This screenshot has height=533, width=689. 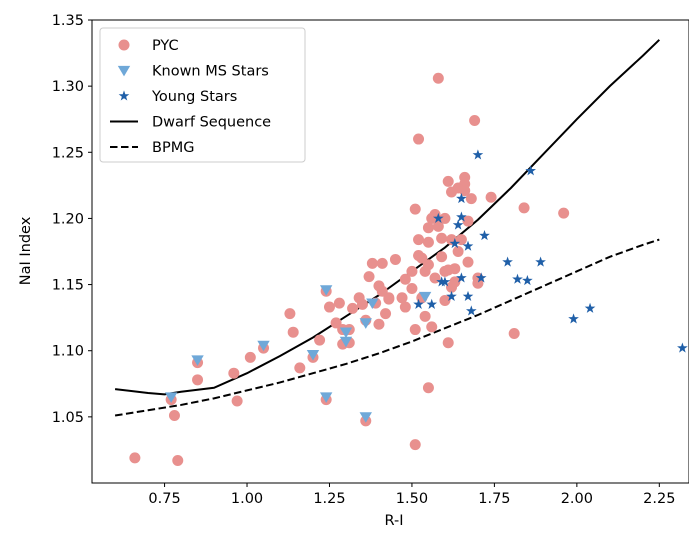 What do you see at coordinates (194, 97) in the screenshot?
I see `legend-label-young-stars: Young Stars` at bounding box center [194, 97].